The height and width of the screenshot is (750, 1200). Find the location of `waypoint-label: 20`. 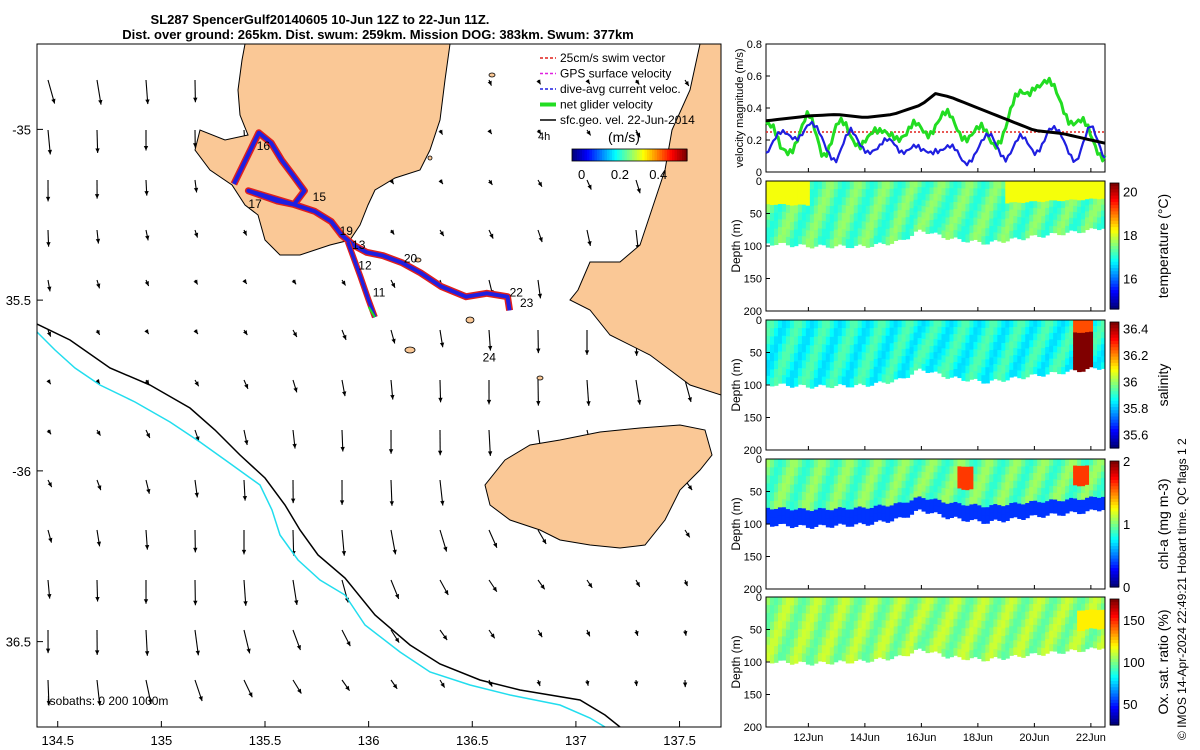

waypoint-label: 20 is located at coordinates (411, 259).